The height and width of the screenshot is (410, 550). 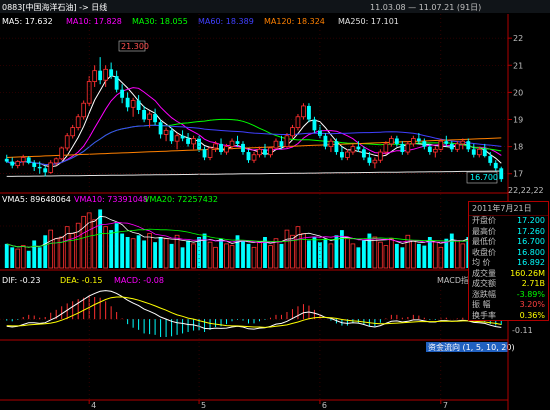 I want to click on macd-right-value: -0.11, so click(x=522, y=330).